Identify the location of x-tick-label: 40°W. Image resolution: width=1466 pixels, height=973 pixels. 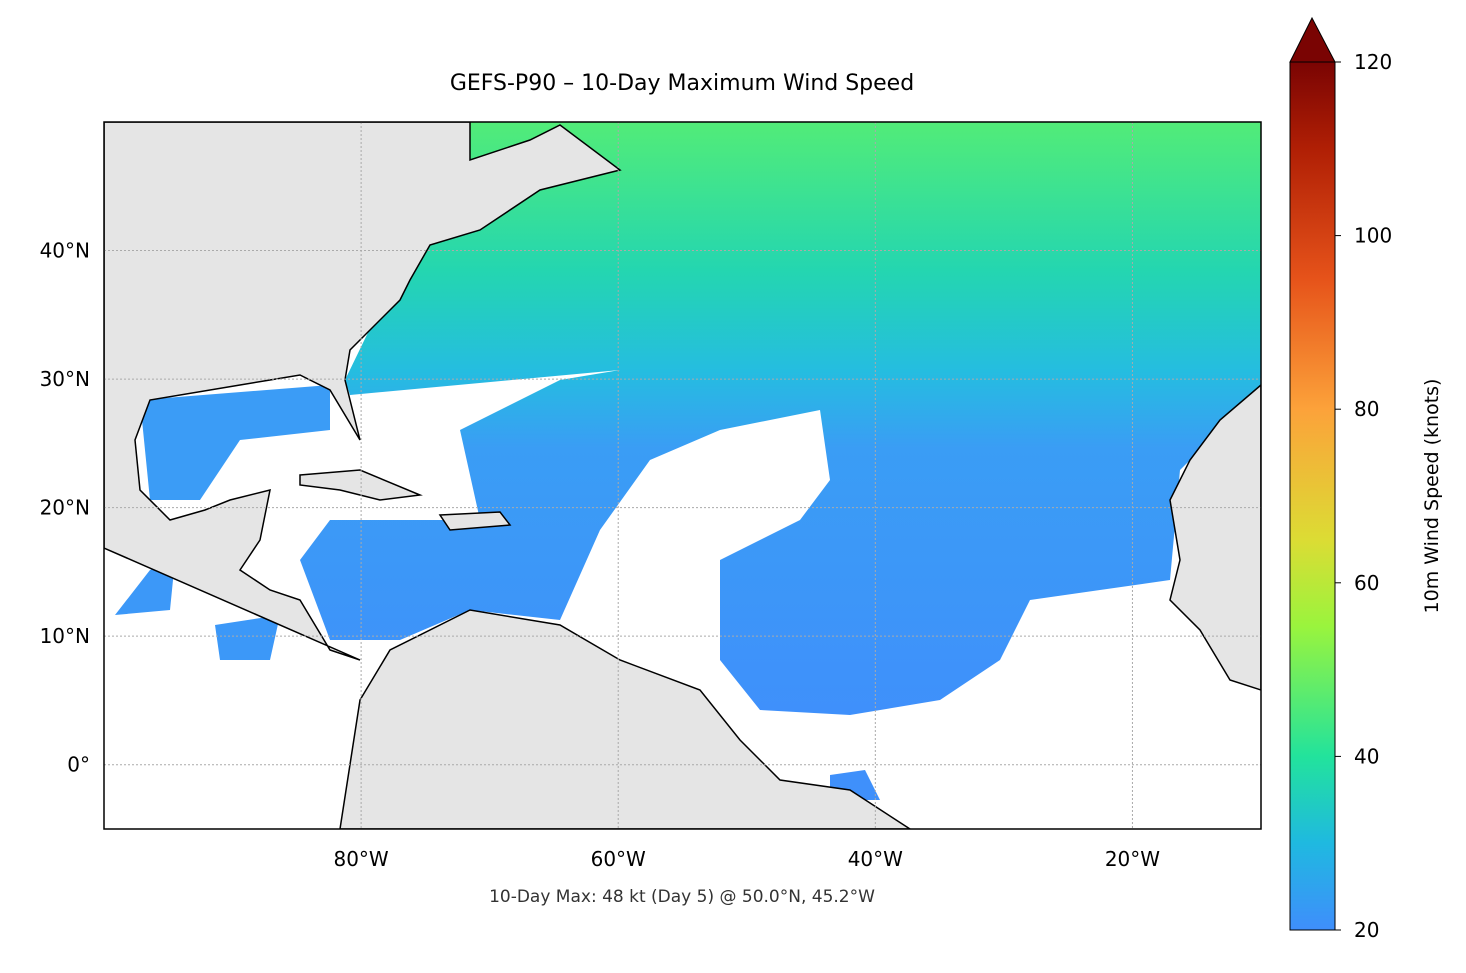
(875, 859).